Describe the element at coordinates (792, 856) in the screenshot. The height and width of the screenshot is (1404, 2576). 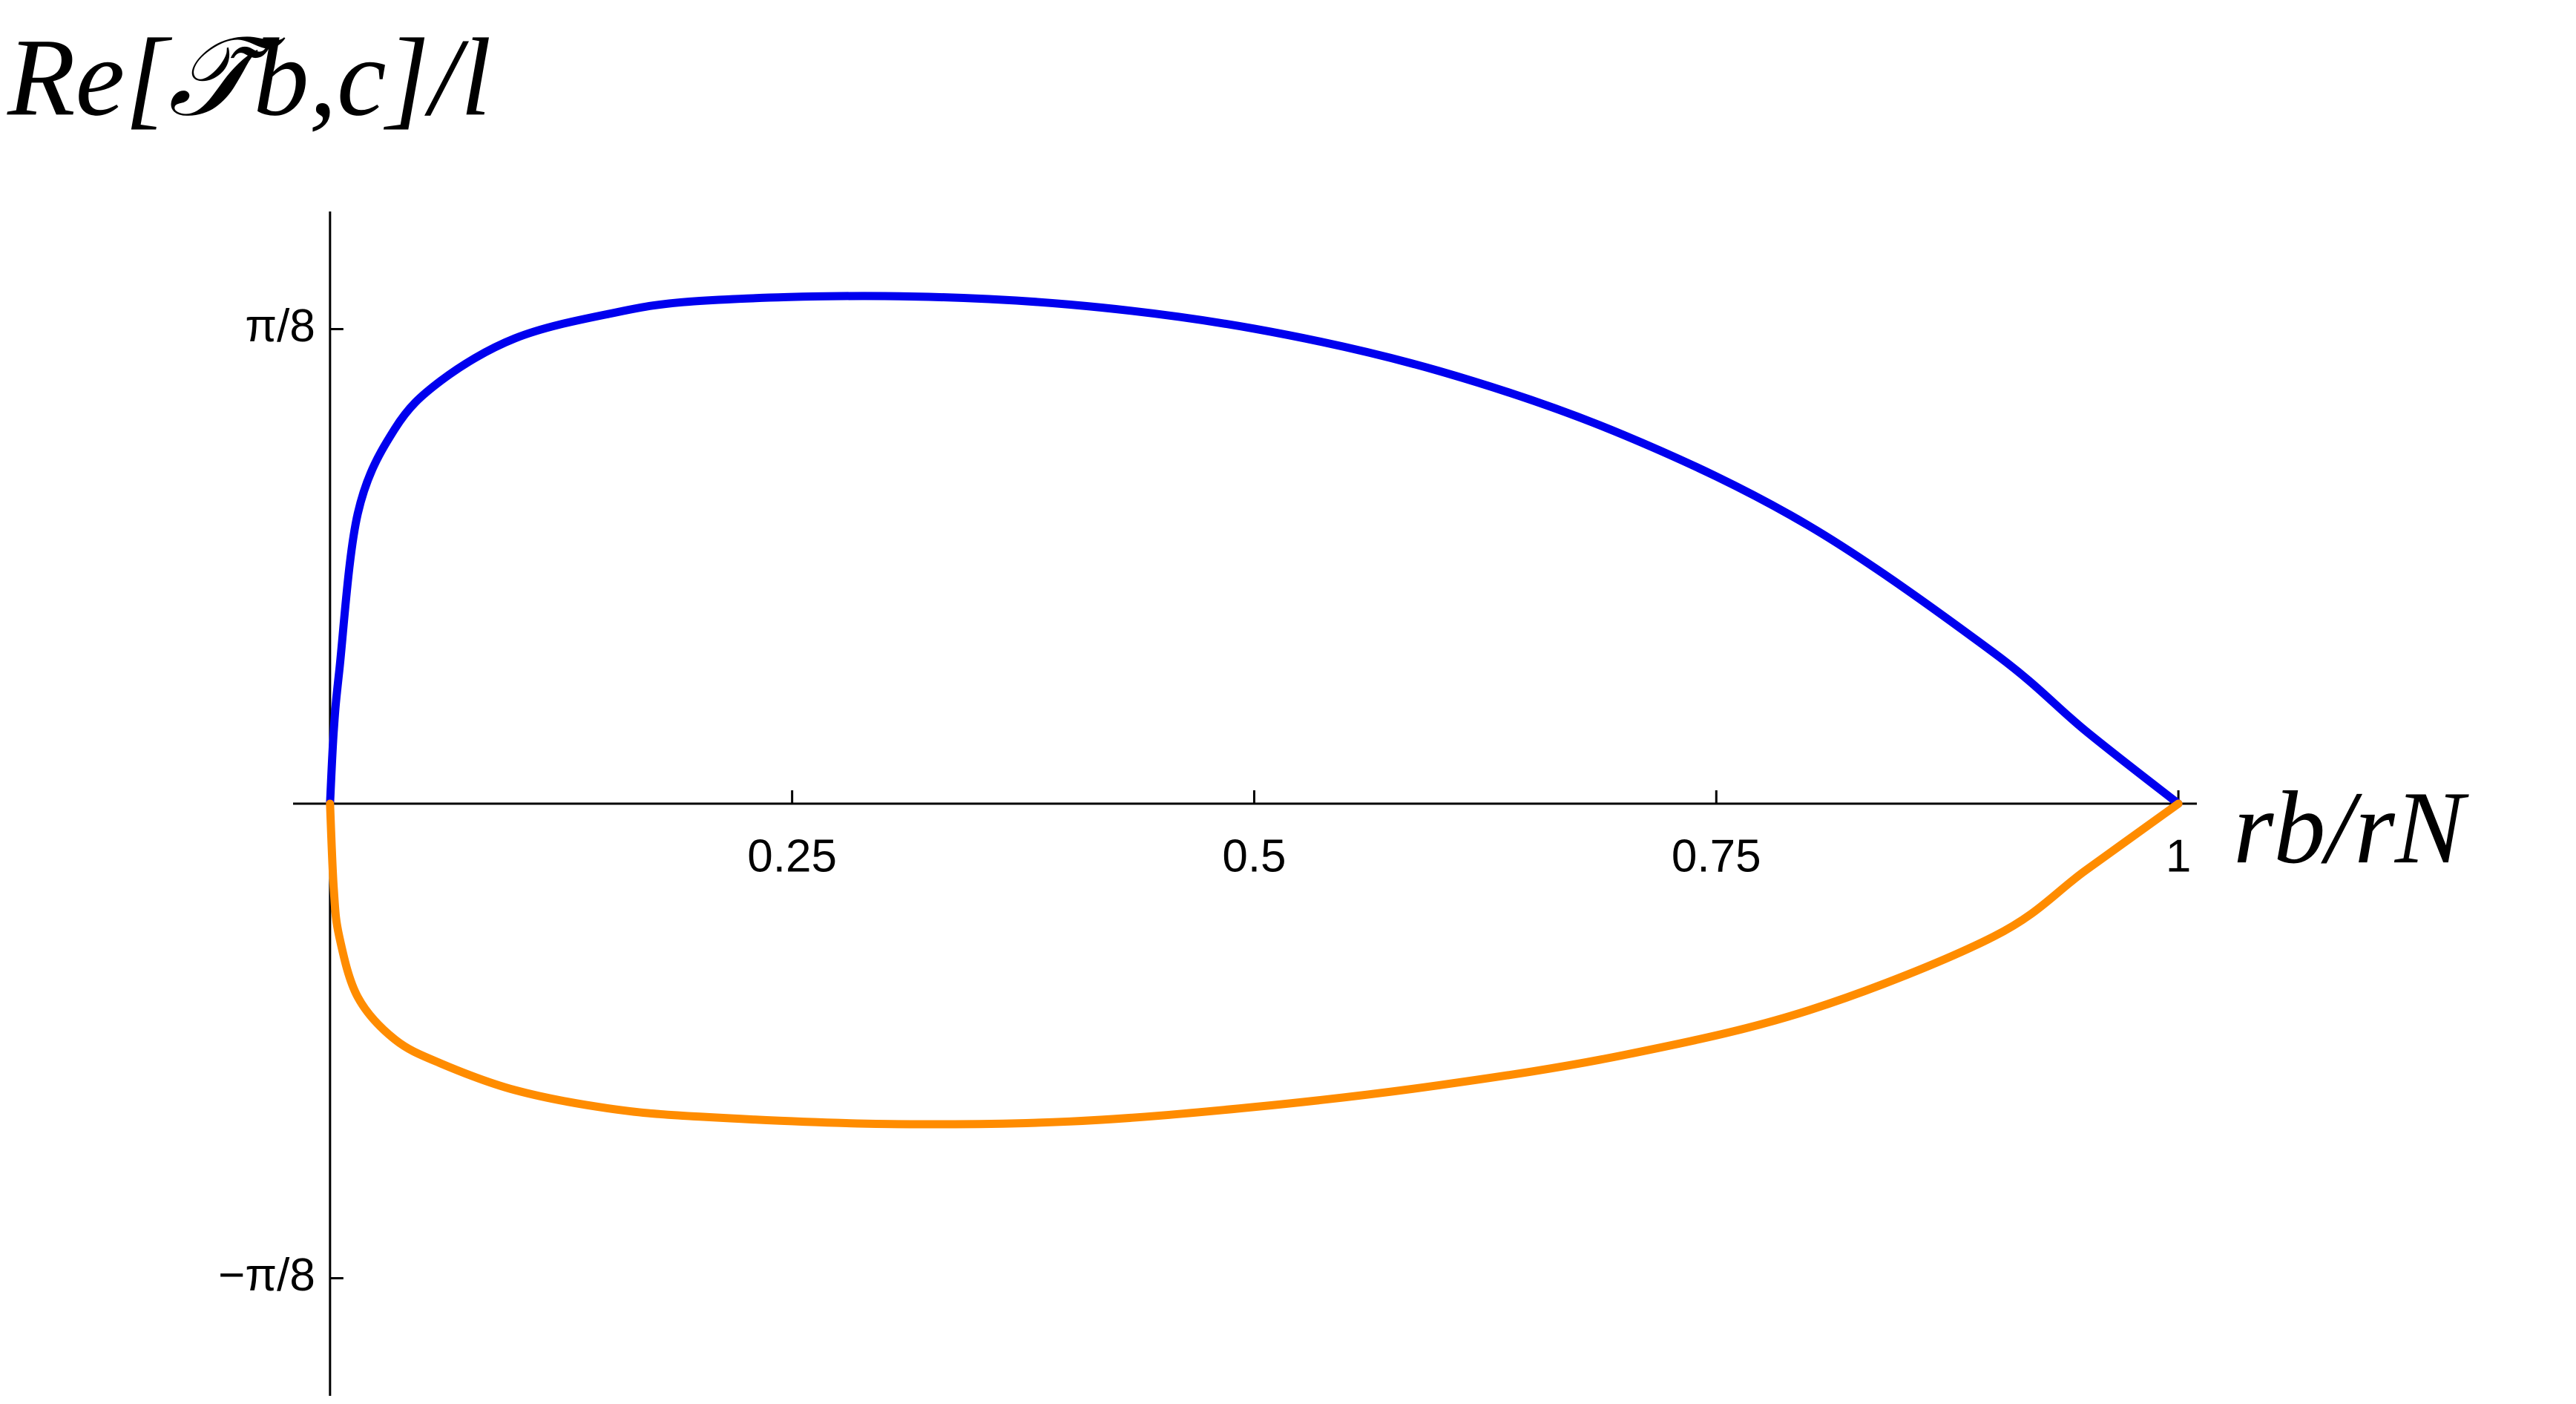
I see `x-tick-label: 0.25` at that location.